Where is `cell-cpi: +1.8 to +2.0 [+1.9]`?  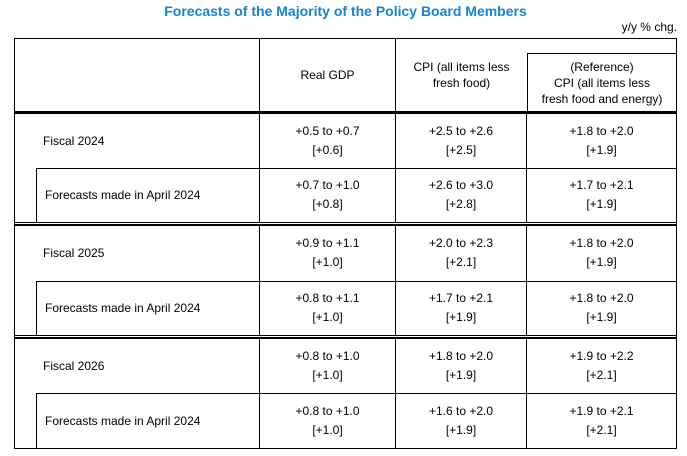
cell-cpi: +1.8 to +2.0 [+1.9] is located at coordinates (461, 366).